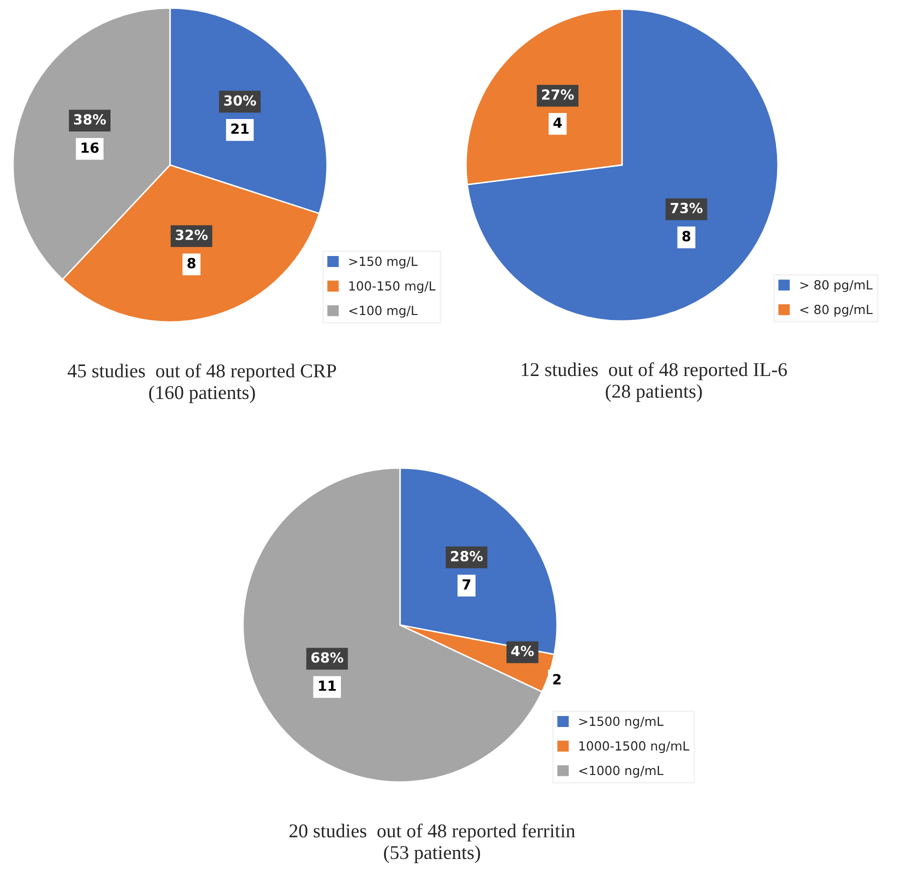  I want to click on legend-label: 1000-1500 ng/mL, so click(634, 747).